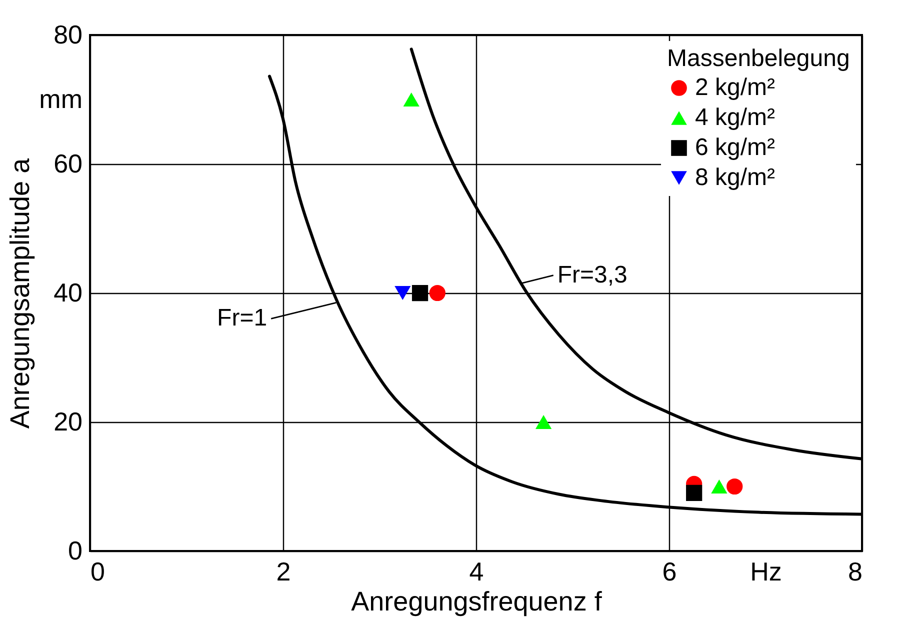 Image resolution: width=906 pixels, height=637 pixels. I want to click on y-tick-label: 40, so click(68, 293).